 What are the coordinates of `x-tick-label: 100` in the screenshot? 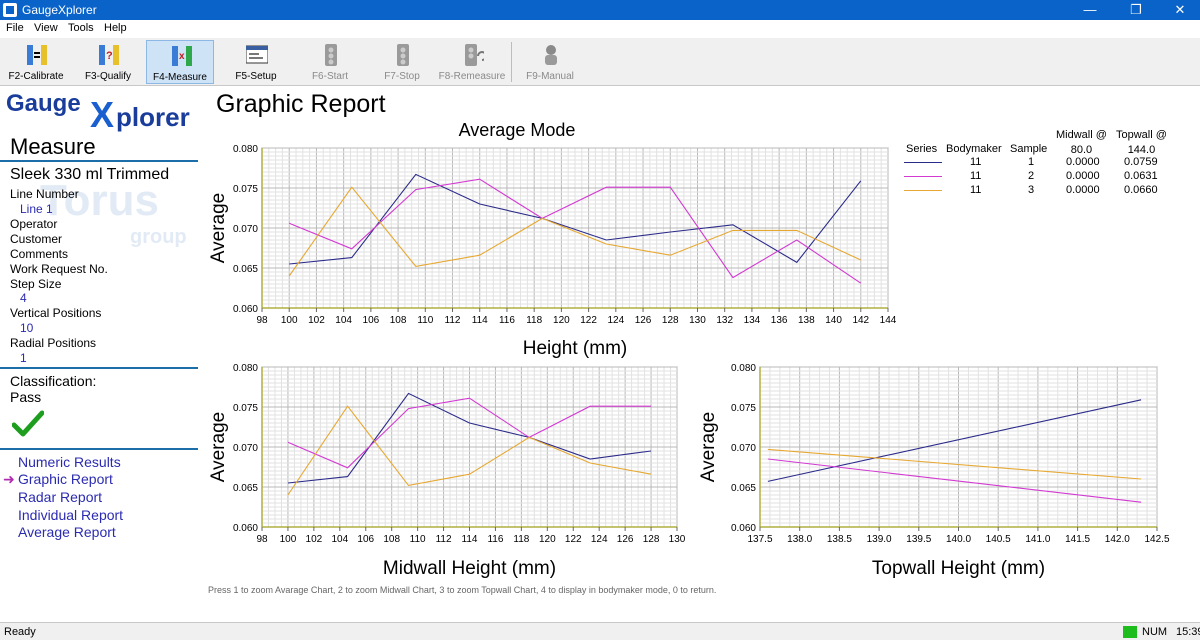 It's located at (289, 320).